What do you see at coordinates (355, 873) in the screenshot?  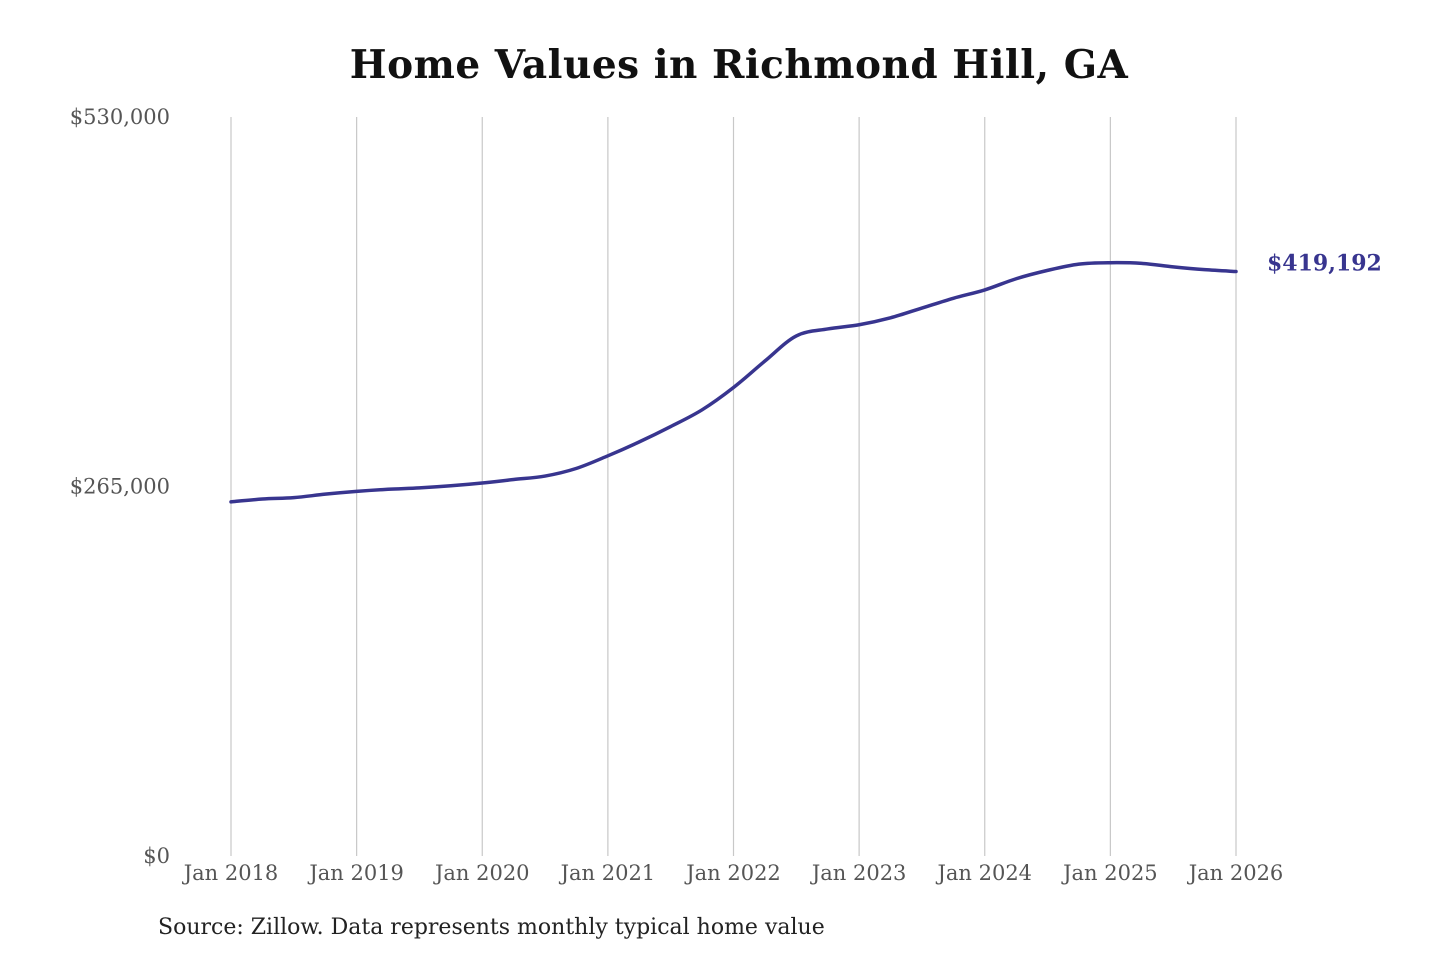 I see `x-tick-label: Jan 2019` at bounding box center [355, 873].